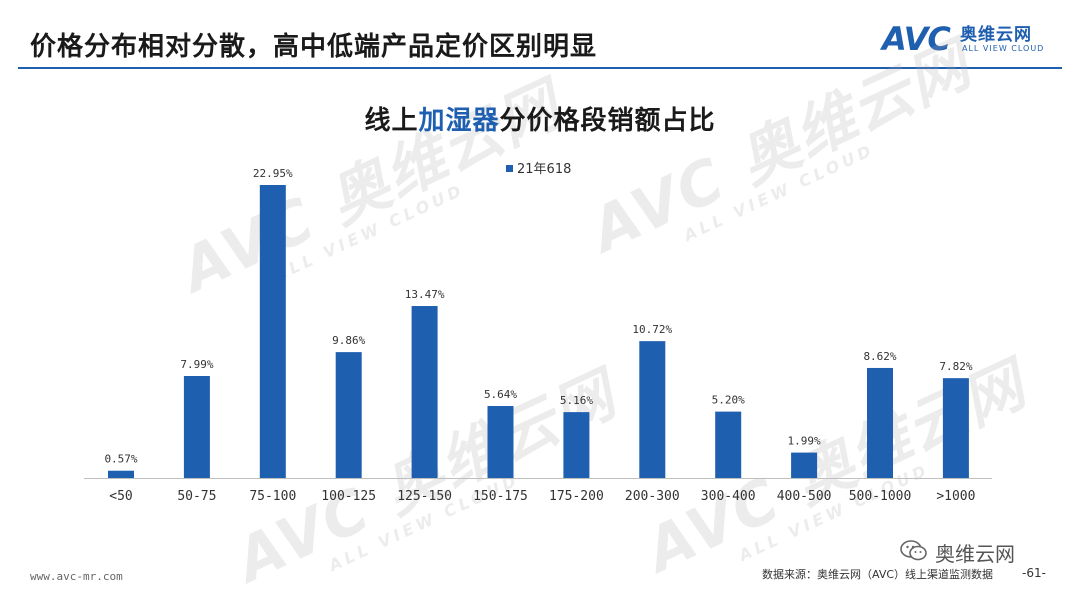 This screenshot has height=609, width=1080. What do you see at coordinates (348, 496) in the screenshot?
I see `x-tick-label: 100-125` at bounding box center [348, 496].